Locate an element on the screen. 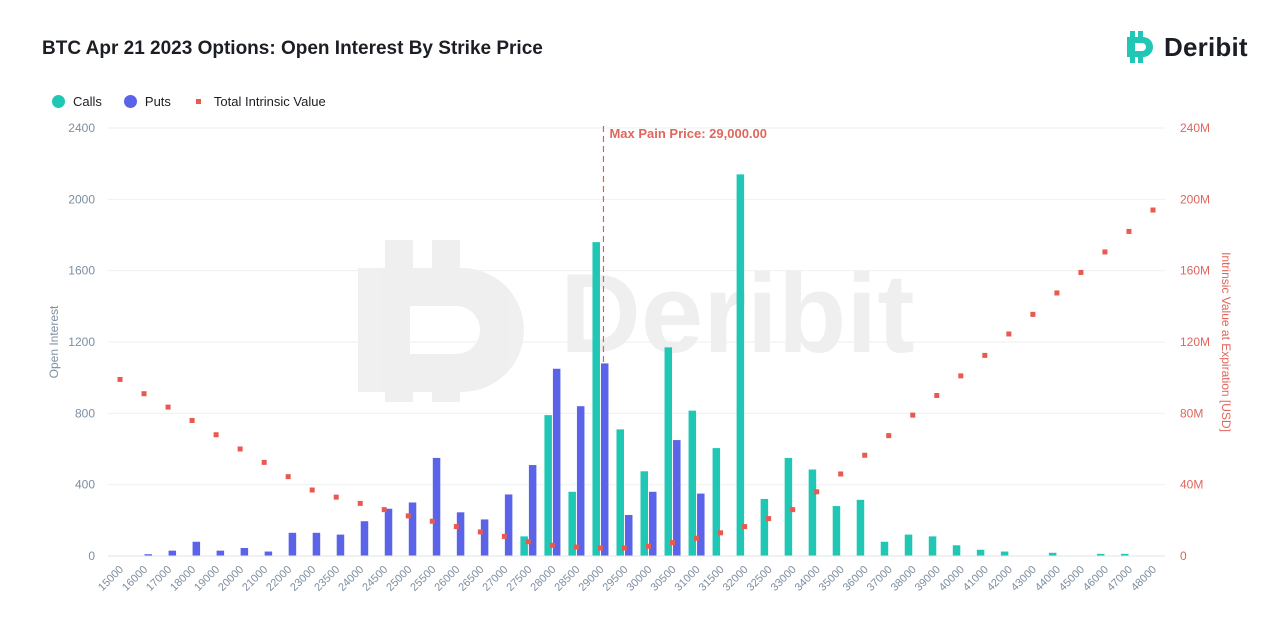 Image resolution: width=1280 pixels, height=640 pixels. legend-item-calls: Calls is located at coordinates (77, 101).